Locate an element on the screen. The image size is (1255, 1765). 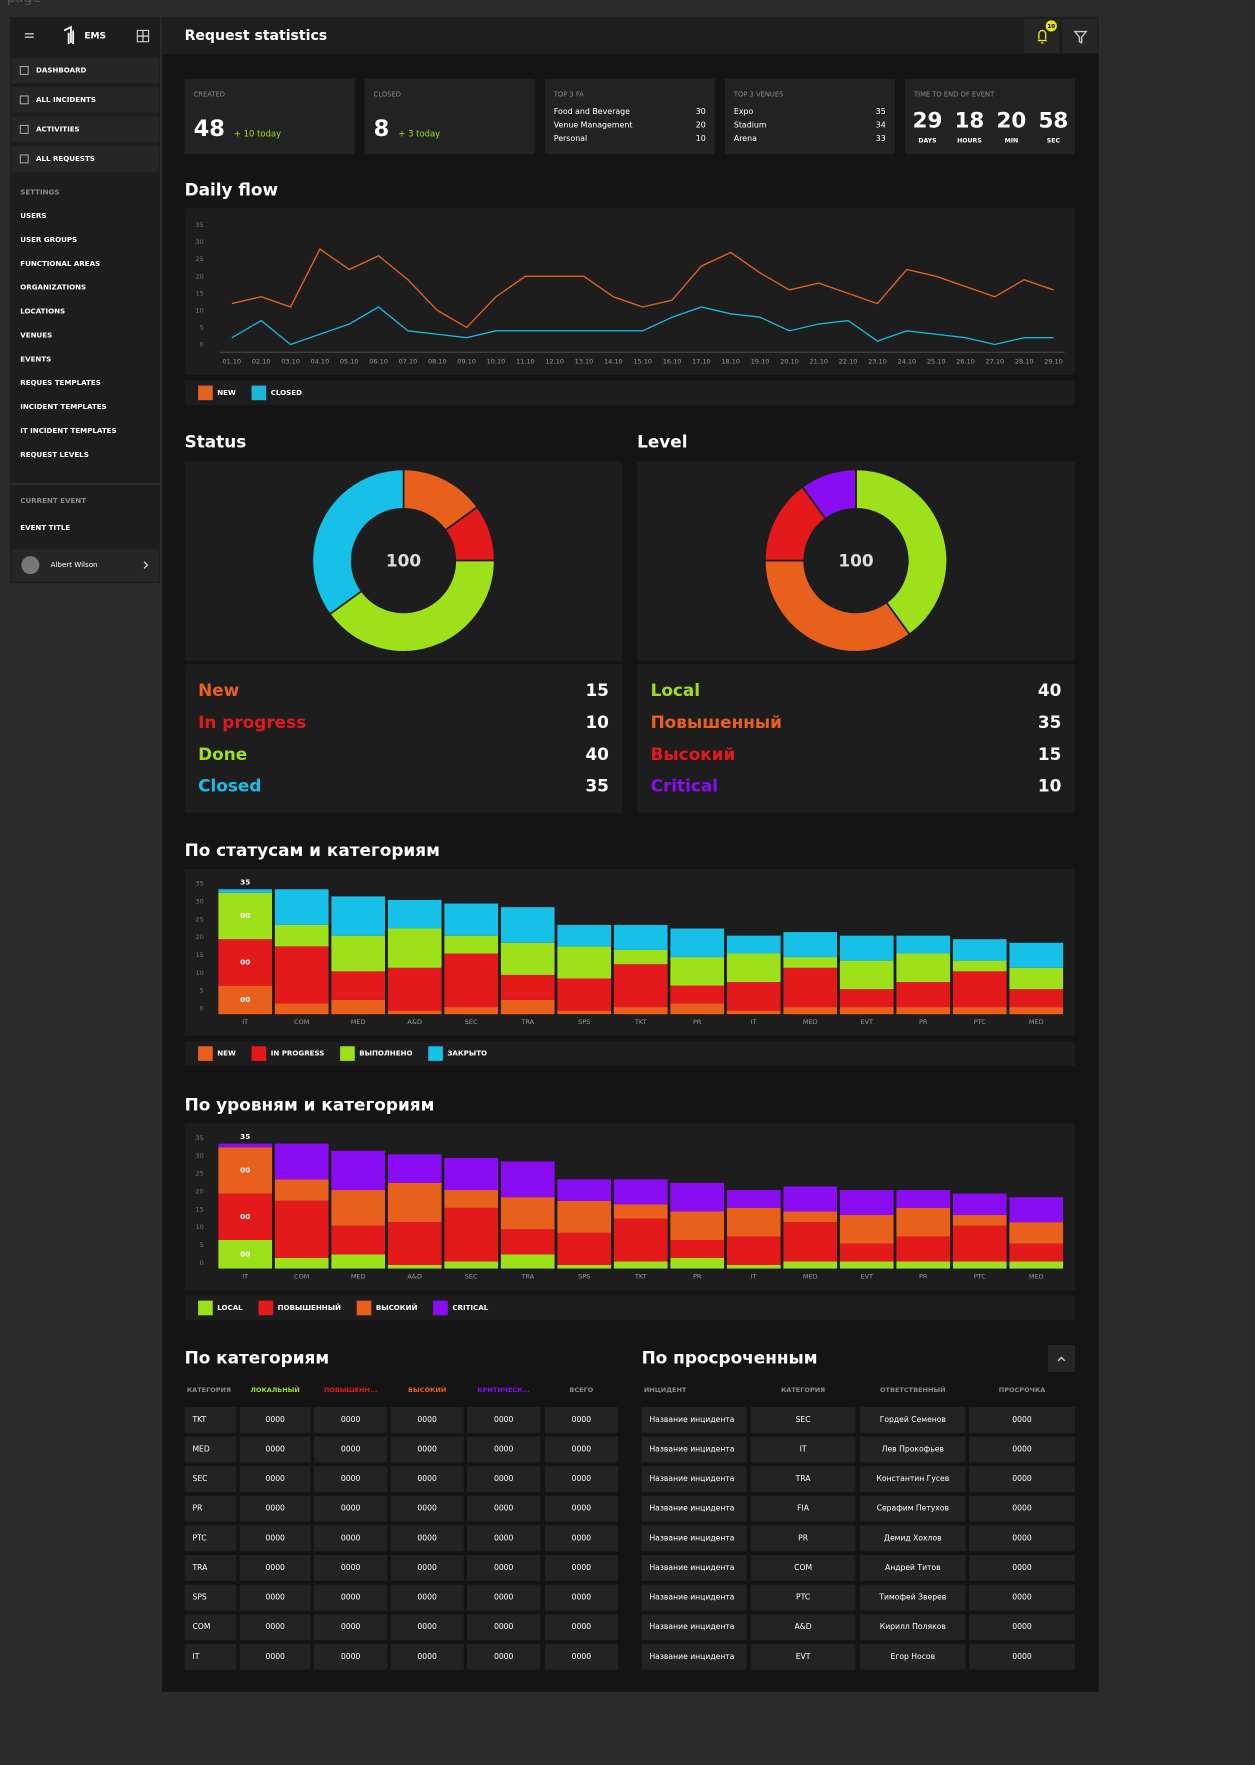
top-name: Arena is located at coordinates (745, 138).